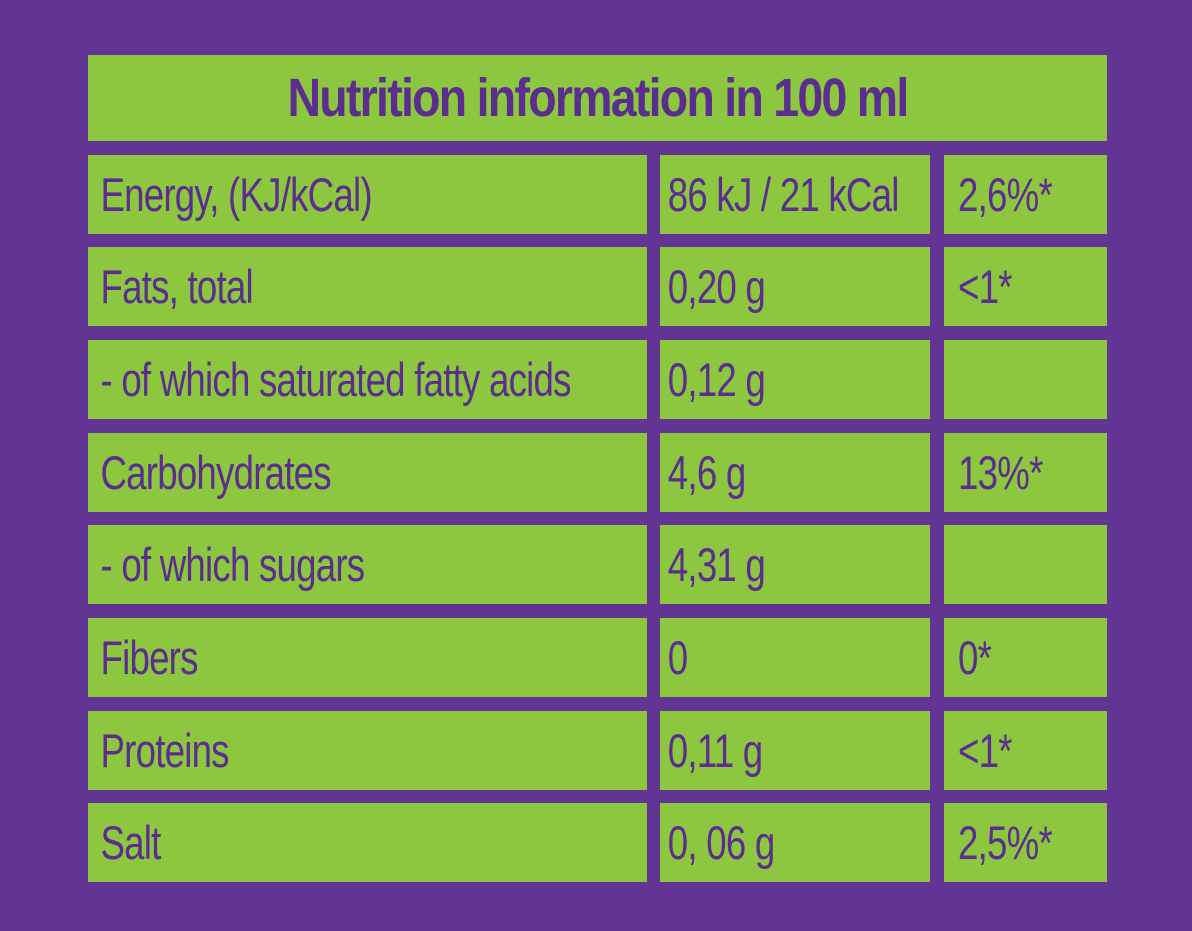 The width and height of the screenshot is (1192, 931). I want to click on nutrition-row-carbohydrates: Carbohydrates 4,6 g 13%*, so click(597, 472).